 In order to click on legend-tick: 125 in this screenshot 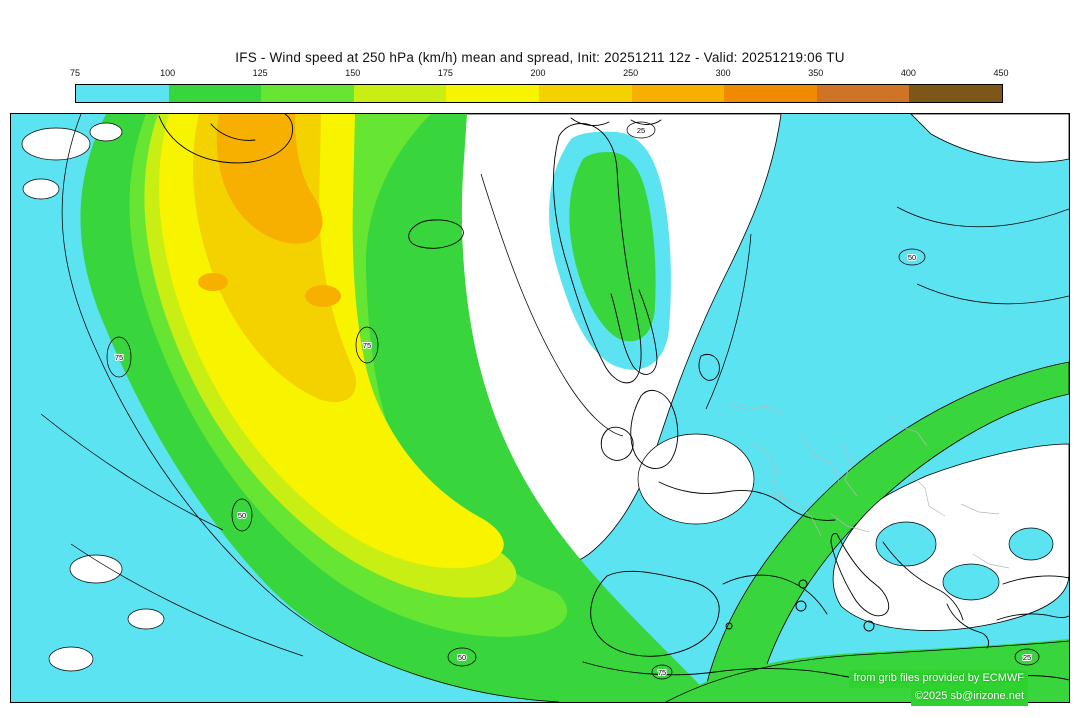, I will do `click(260, 73)`.